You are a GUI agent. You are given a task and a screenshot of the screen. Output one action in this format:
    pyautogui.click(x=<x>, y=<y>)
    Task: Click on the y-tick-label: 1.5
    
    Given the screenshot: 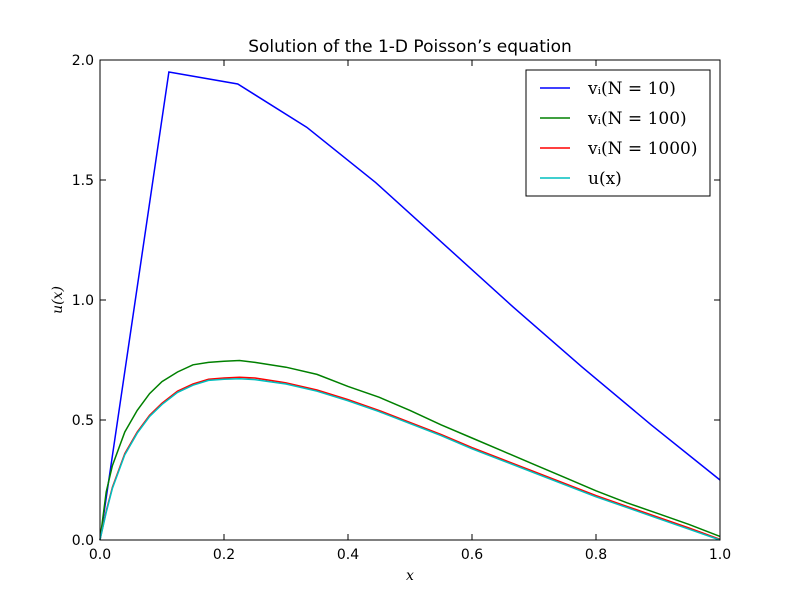 What is the action you would take?
    pyautogui.click(x=83, y=181)
    